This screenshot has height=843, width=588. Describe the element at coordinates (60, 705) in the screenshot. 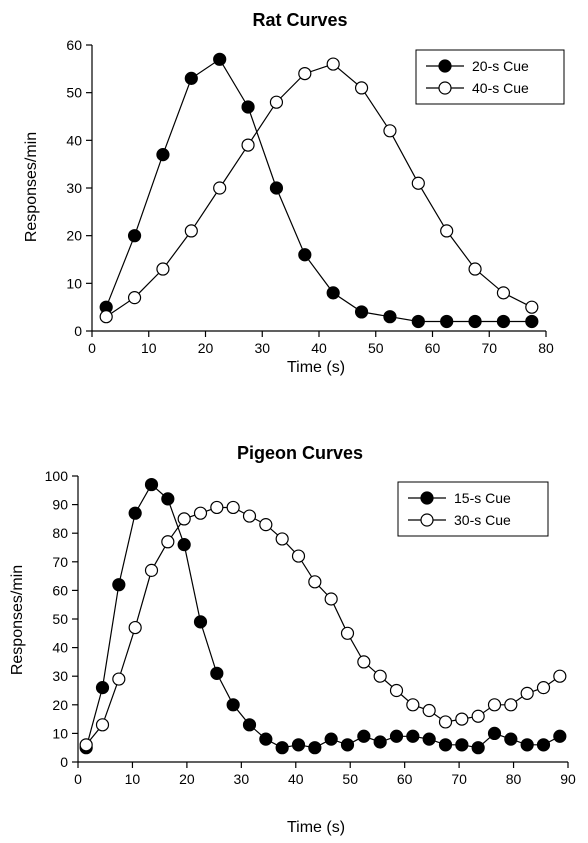

I see `pigeon-y-tick-label: 20` at that location.